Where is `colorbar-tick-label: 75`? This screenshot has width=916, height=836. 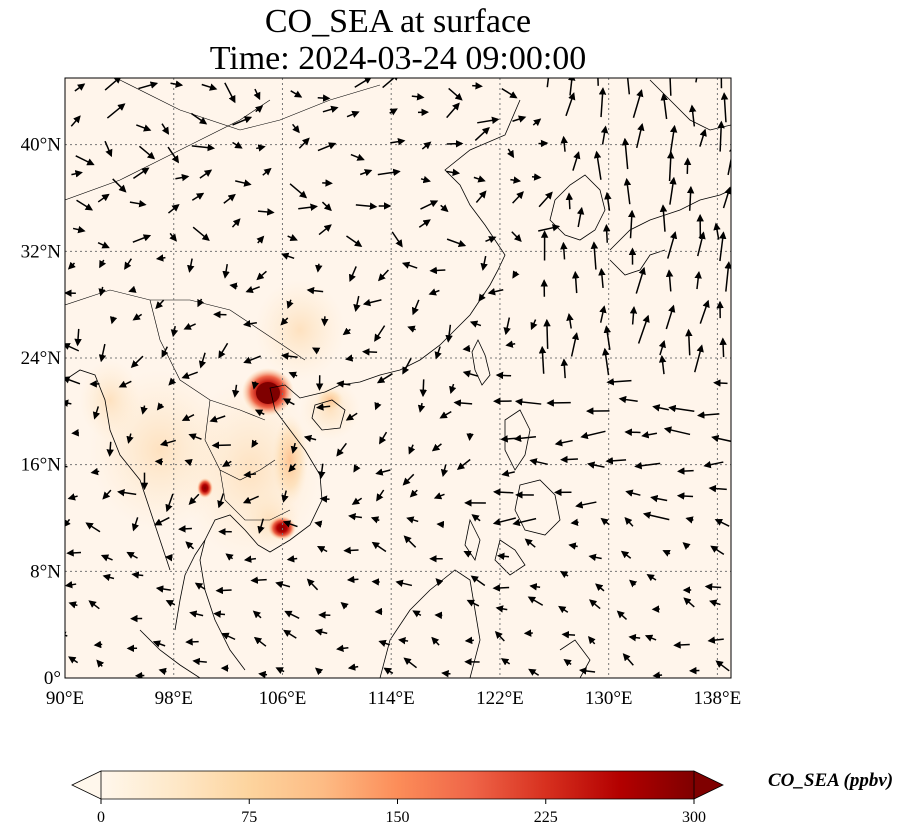 colorbar-tick-label: 75 is located at coordinates (249, 817).